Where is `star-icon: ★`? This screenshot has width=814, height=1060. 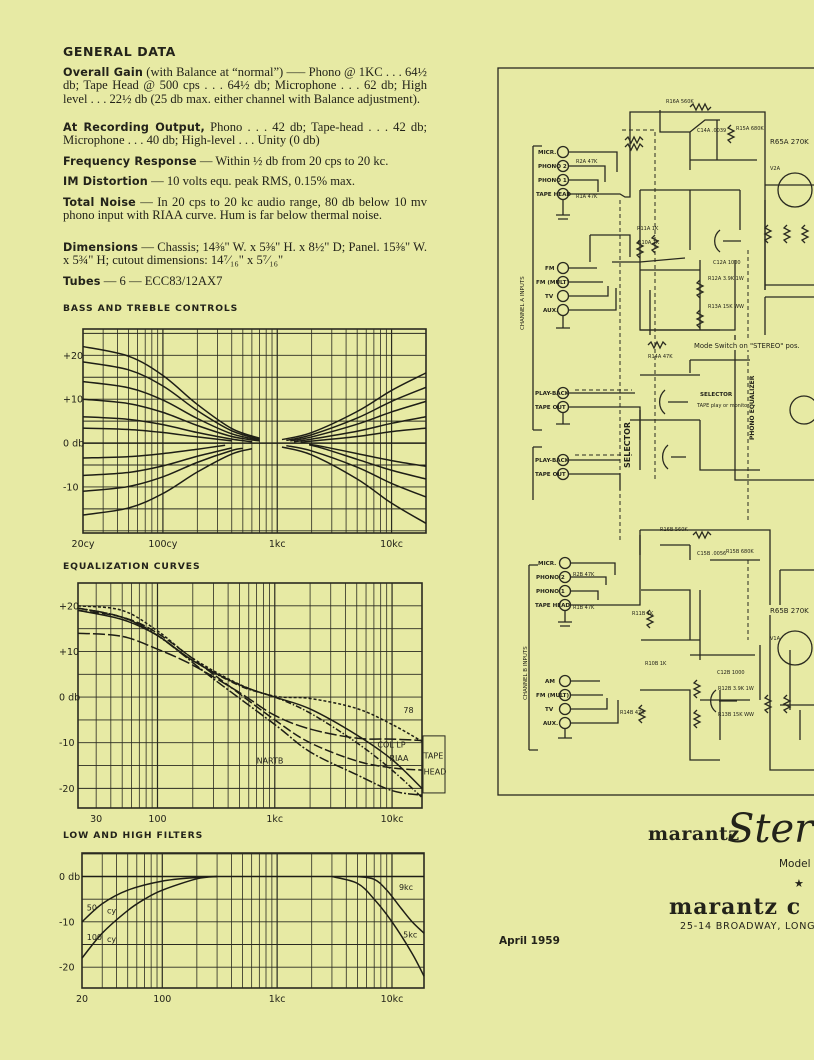
star-icon: ★ is located at coordinates (799, 884).